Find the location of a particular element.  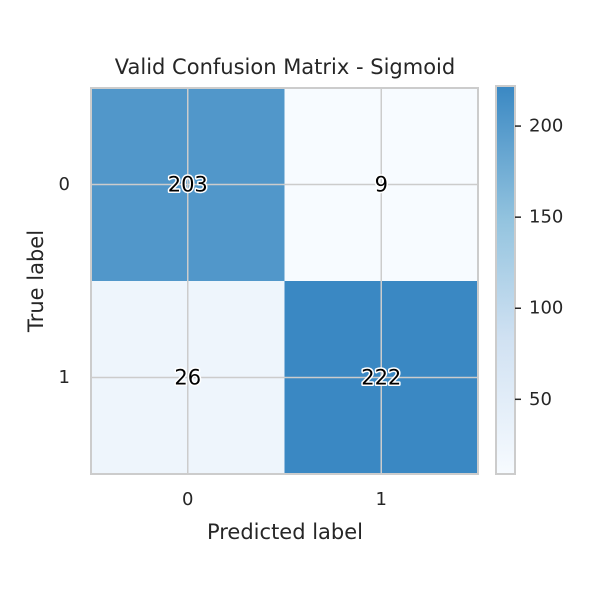

y-tick-0: 0 is located at coordinates (64, 184).